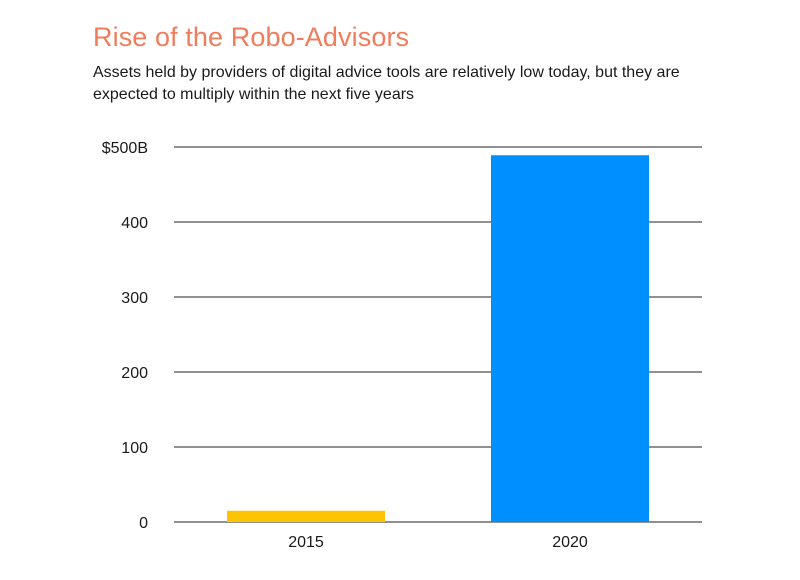 Image resolution: width=800 pixels, height=580 pixels. I want to click on y-tick-label-200: 200, so click(134, 373).